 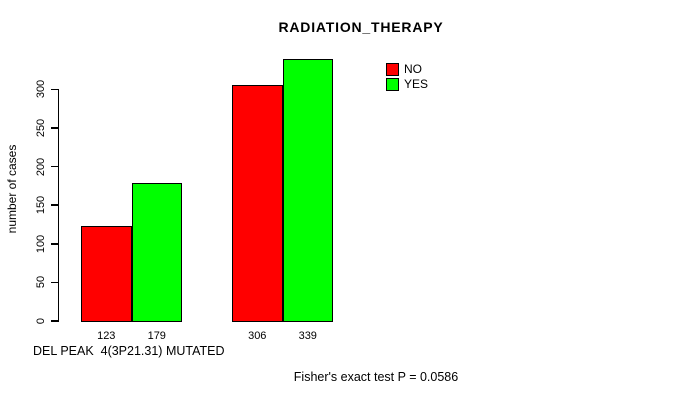 I want to click on y-axis-label: number of cases, so click(x=12, y=189).